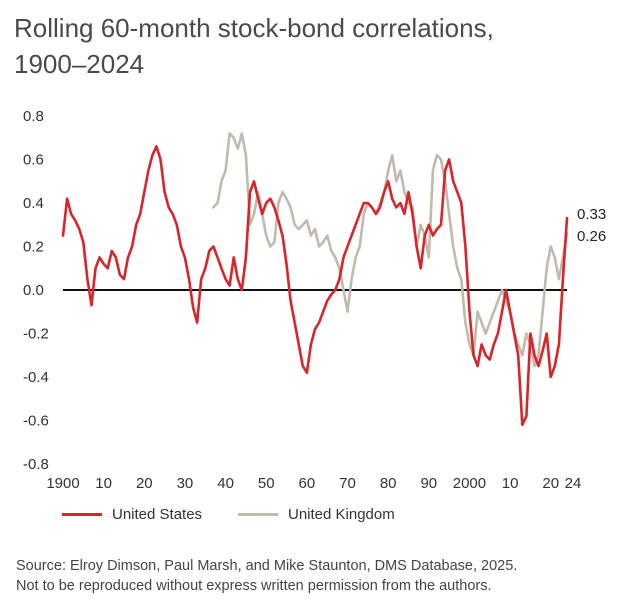  I want to click on x-tick-label: 1900, so click(62, 483).